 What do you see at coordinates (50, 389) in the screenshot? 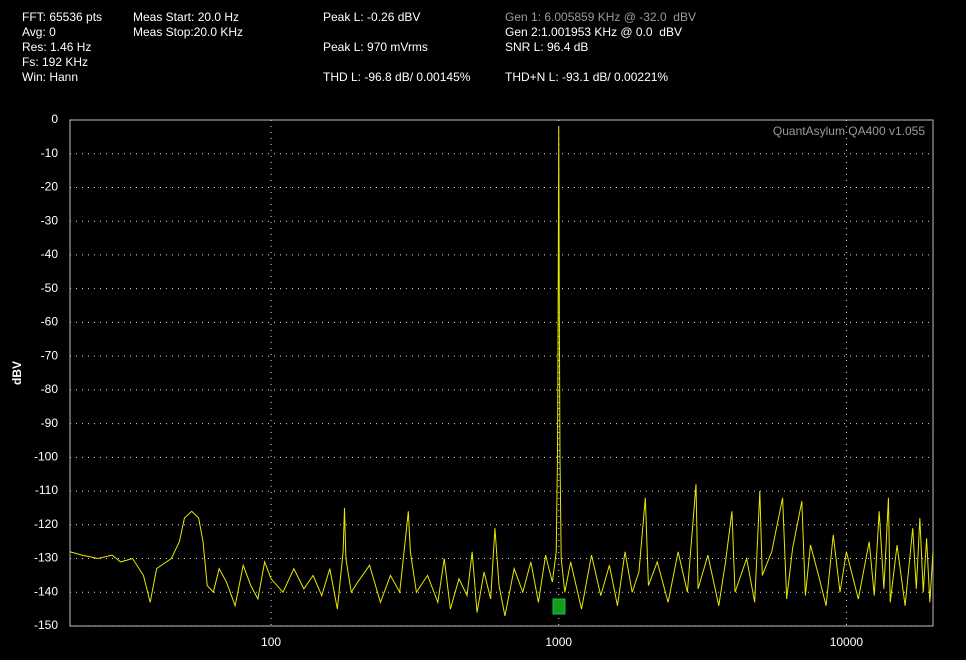
I see `y-tick-label: -80` at bounding box center [50, 389].